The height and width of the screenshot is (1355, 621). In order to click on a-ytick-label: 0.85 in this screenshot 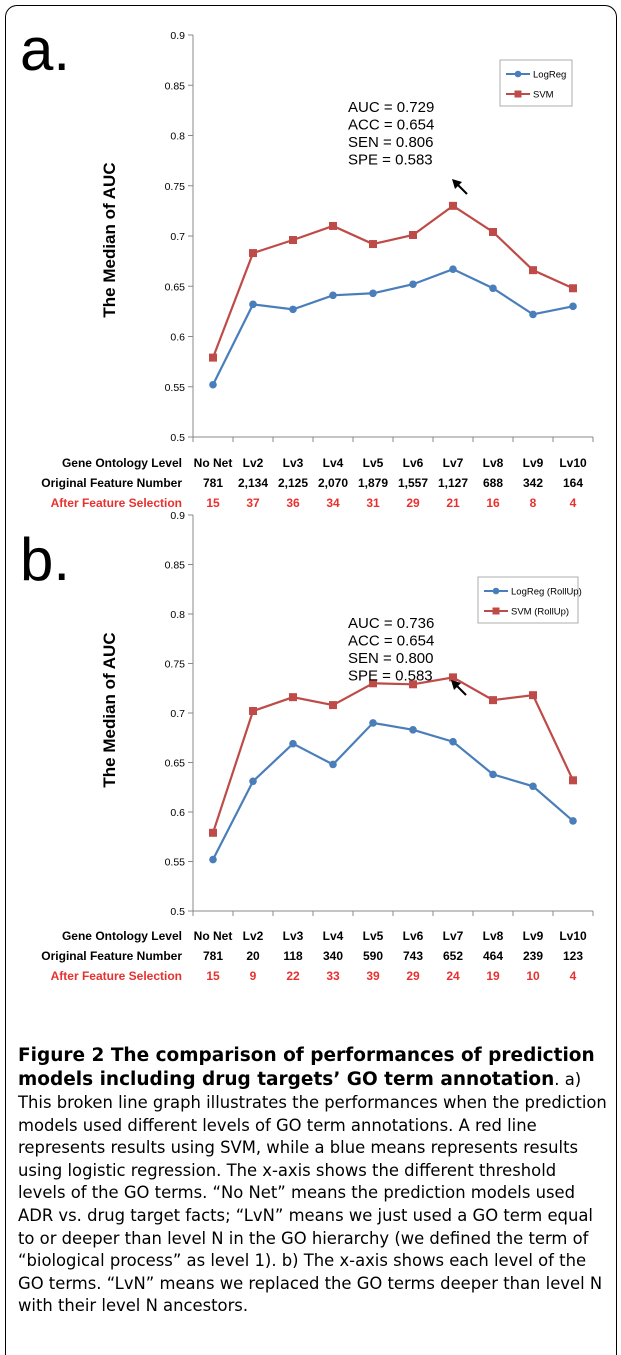, I will do `click(175, 86)`.